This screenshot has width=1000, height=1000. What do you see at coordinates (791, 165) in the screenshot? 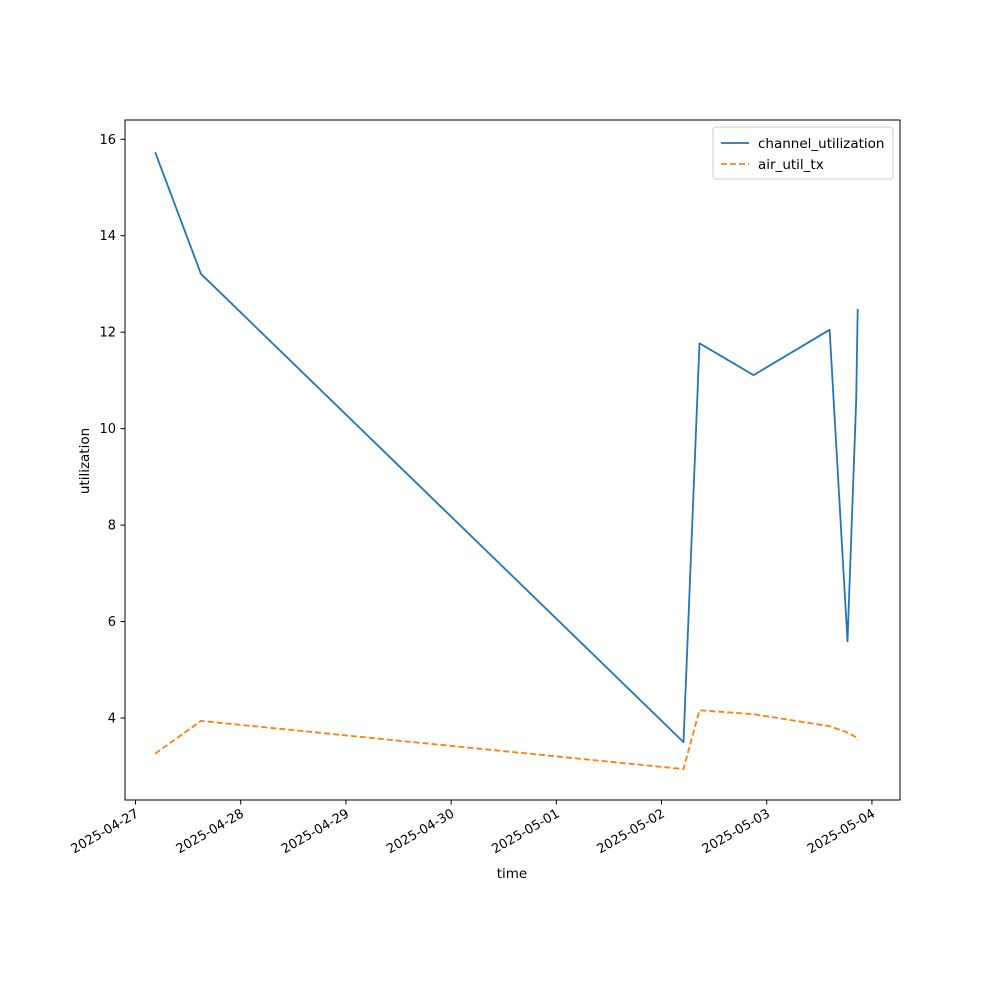
I see `legend-label: air_util_tx` at bounding box center [791, 165].